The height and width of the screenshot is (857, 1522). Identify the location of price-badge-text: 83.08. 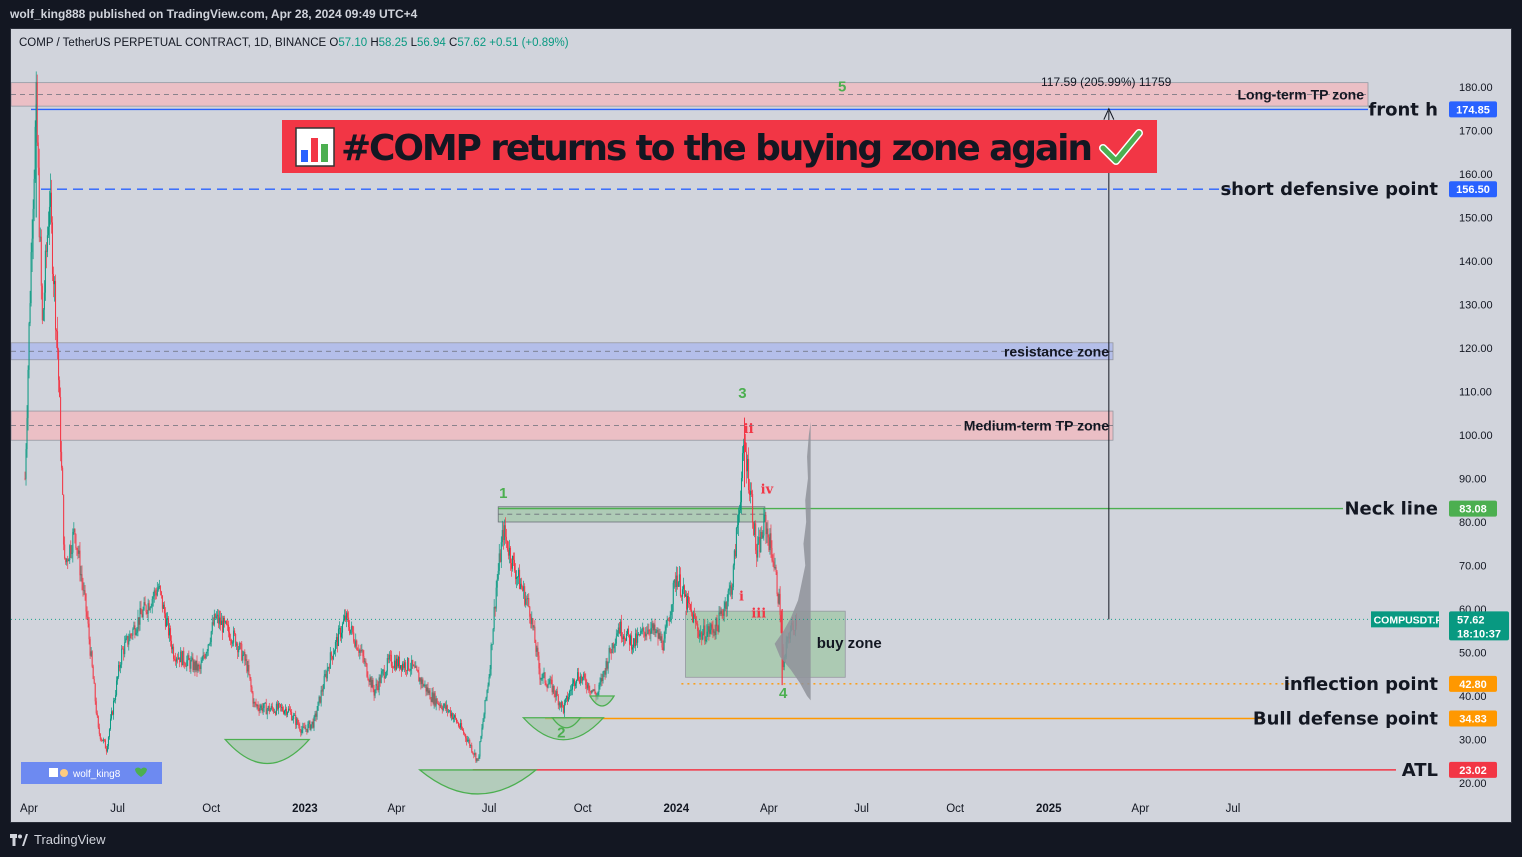
(1473, 510).